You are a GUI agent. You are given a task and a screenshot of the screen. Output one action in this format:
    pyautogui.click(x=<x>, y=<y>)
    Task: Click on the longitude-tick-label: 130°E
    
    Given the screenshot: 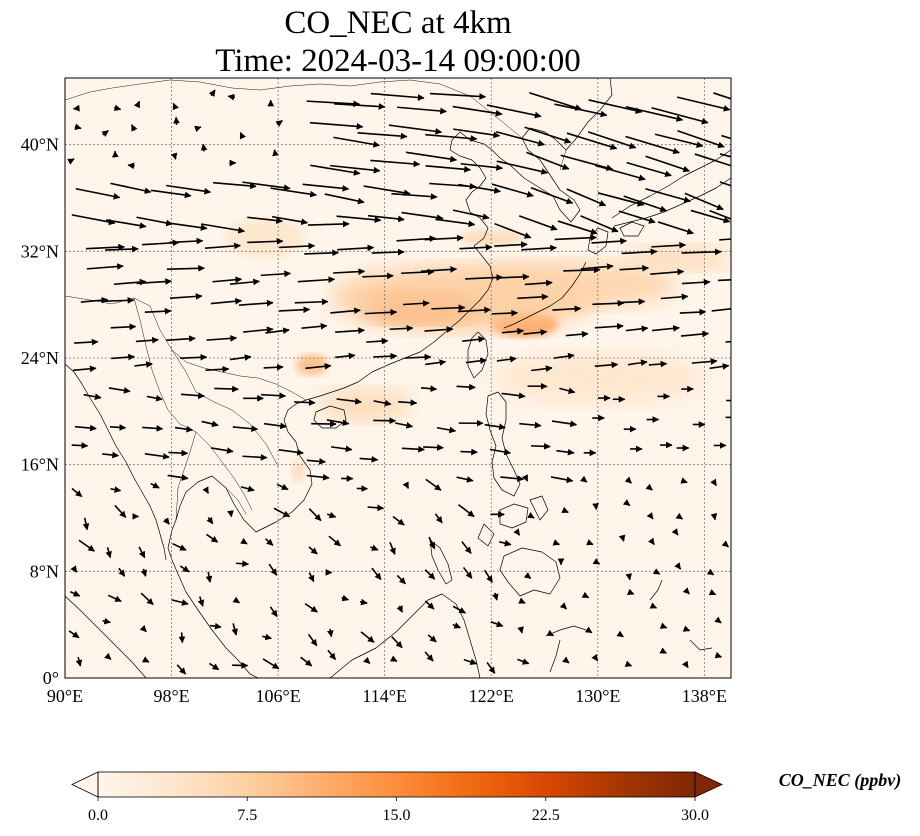 What is the action you would take?
    pyautogui.click(x=597, y=696)
    